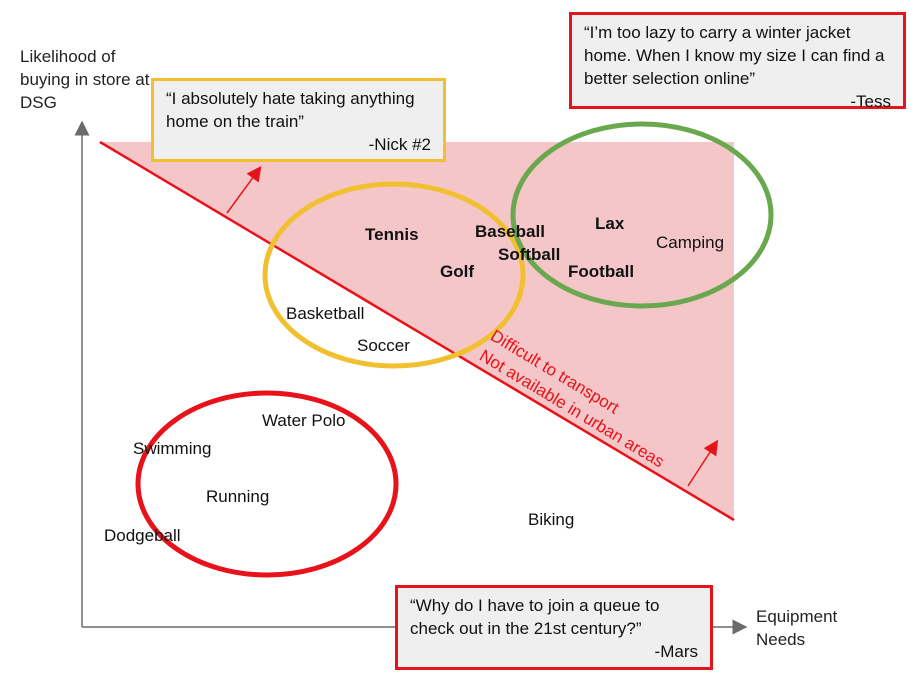 The image size is (921, 683). Describe the element at coordinates (394, 275) in the screenshot. I see `cluster-ellipse-yellow` at that location.